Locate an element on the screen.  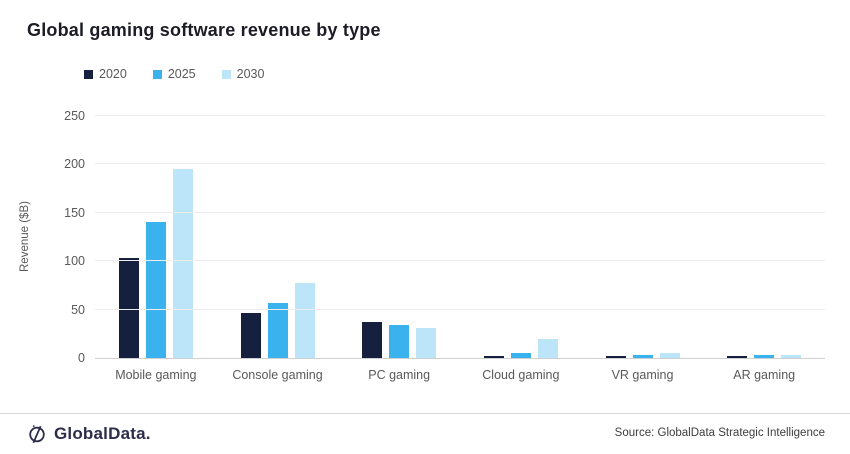
bar-group-mobile-gaming is located at coordinates (156, 237).